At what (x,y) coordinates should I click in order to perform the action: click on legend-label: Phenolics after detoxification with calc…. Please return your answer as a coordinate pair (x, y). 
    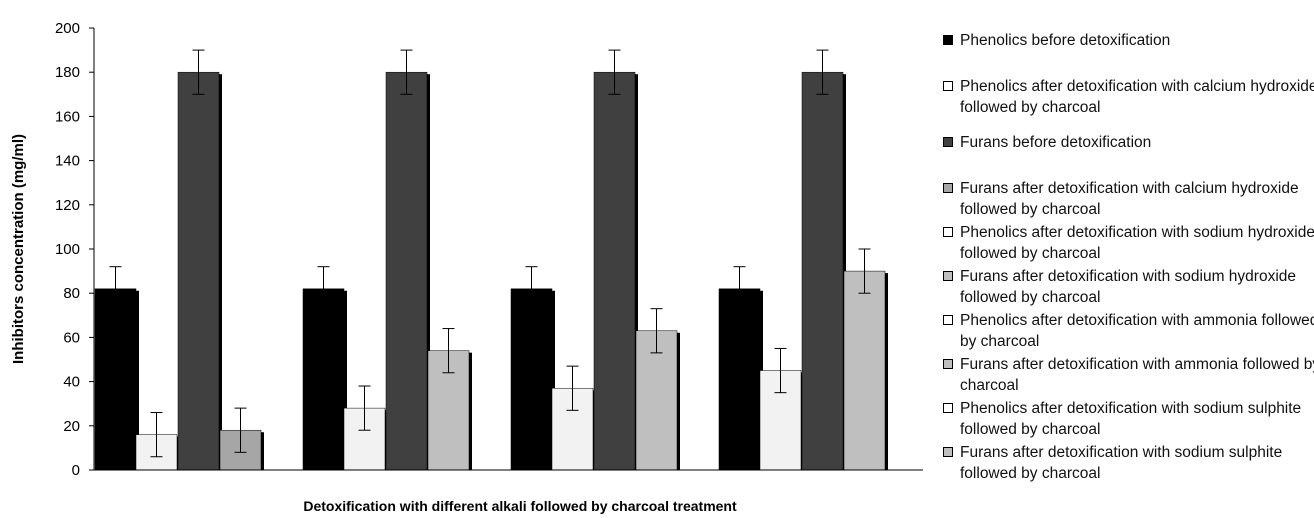
    Looking at the image, I should click on (1137, 97).